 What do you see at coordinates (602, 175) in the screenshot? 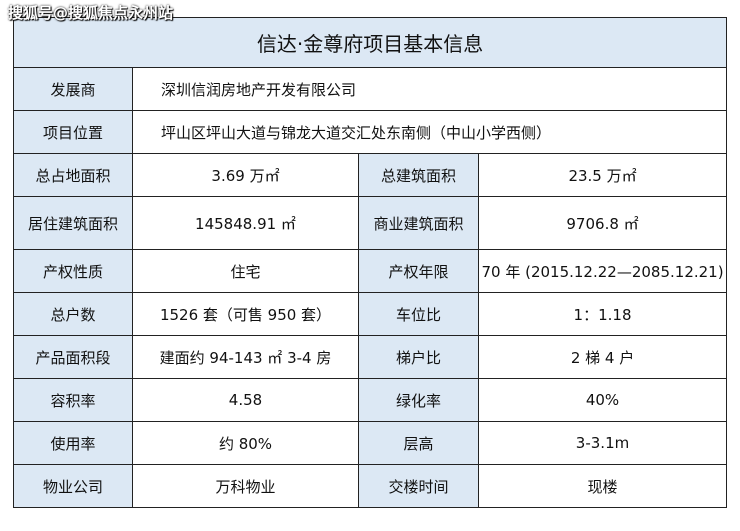
I see `row-value: 23.5 万㎡` at bounding box center [602, 175].